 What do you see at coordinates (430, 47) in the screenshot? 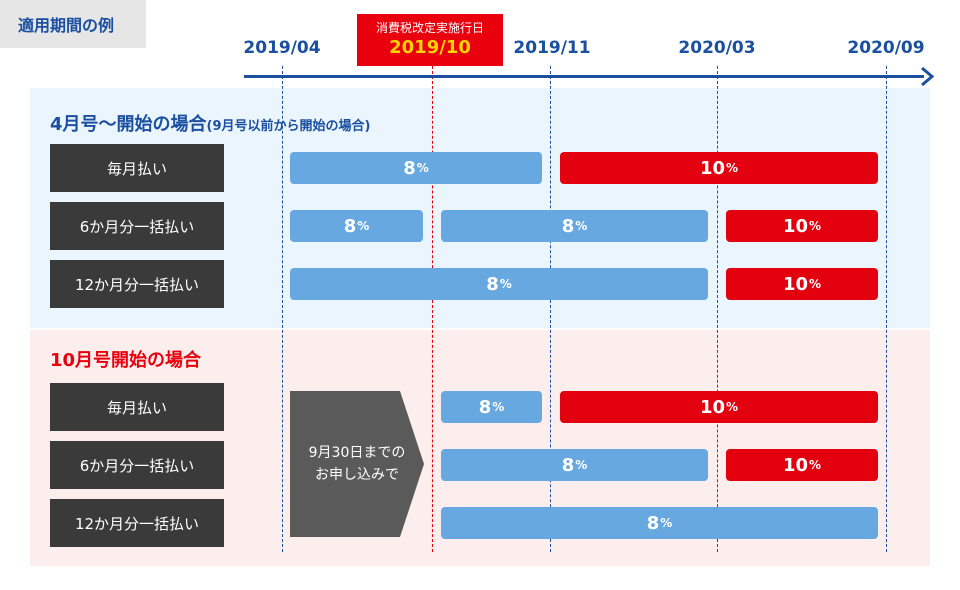
I see `tax-change-date-value: 2019/10` at bounding box center [430, 47].